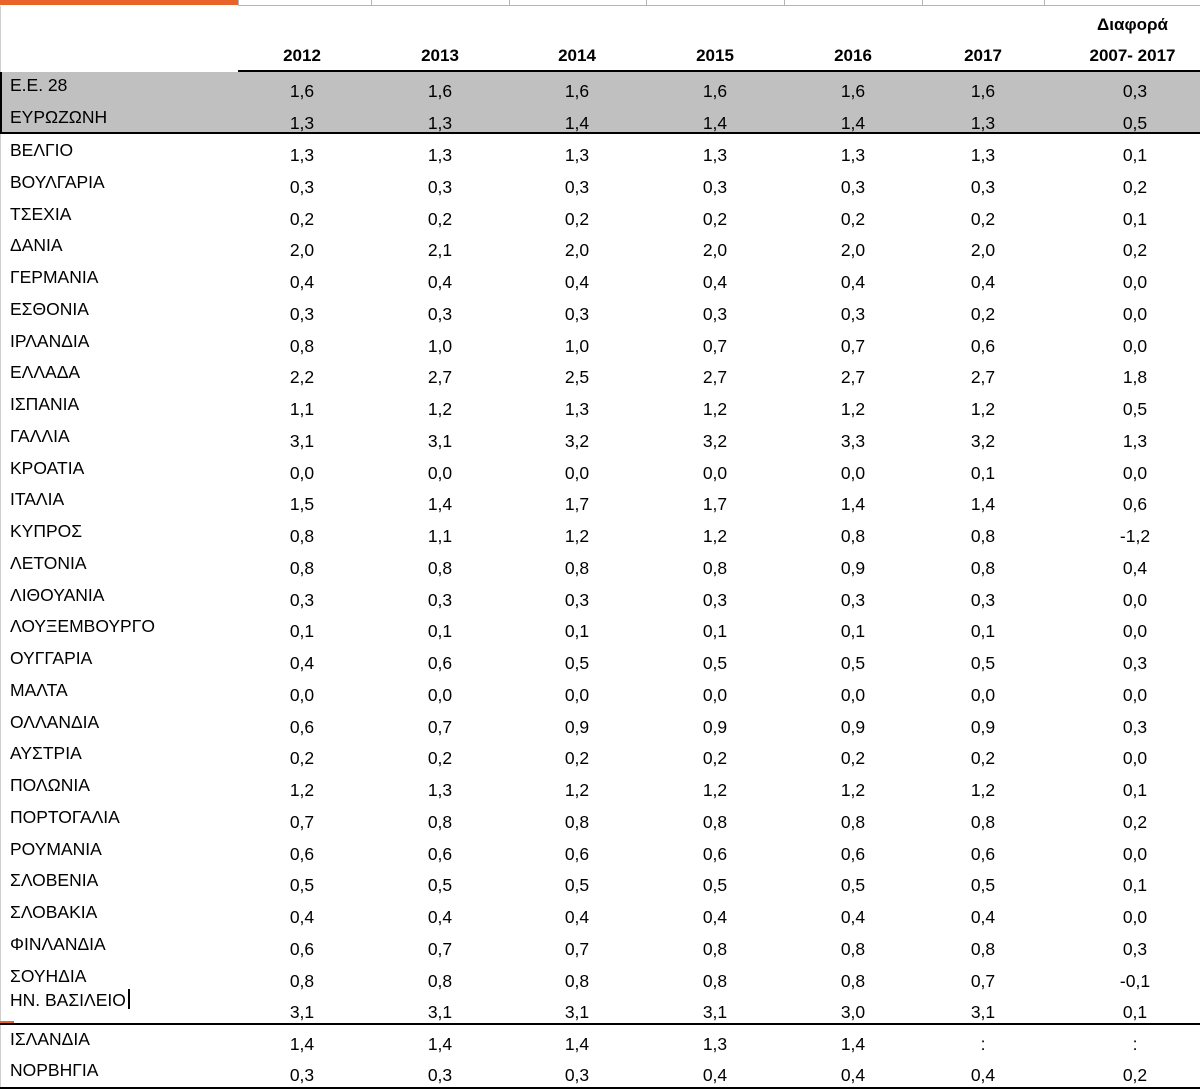 The height and width of the screenshot is (1089, 1200). Describe the element at coordinates (1132, 55) in the screenshot. I see `header-diff-line2: 2007- 2017` at that location.